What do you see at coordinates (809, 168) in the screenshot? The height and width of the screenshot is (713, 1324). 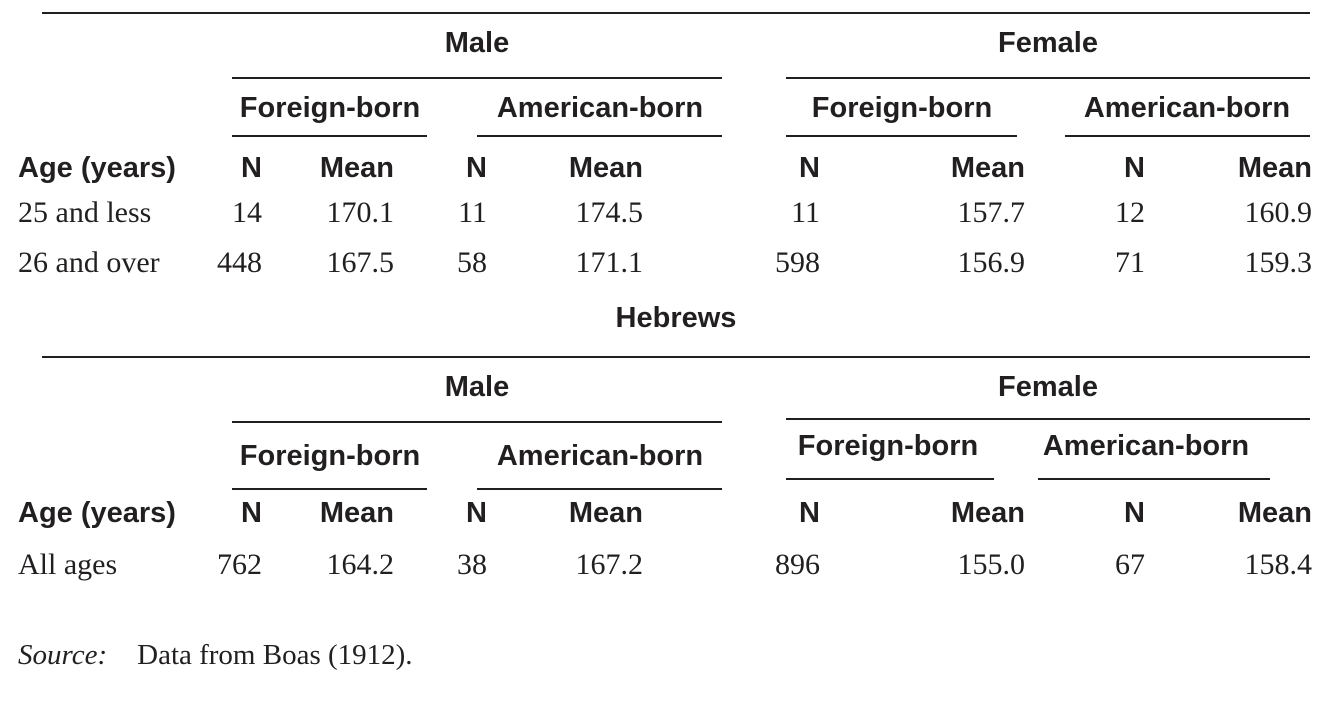 I see `panel1-female-fb-n-header: N` at bounding box center [809, 168].